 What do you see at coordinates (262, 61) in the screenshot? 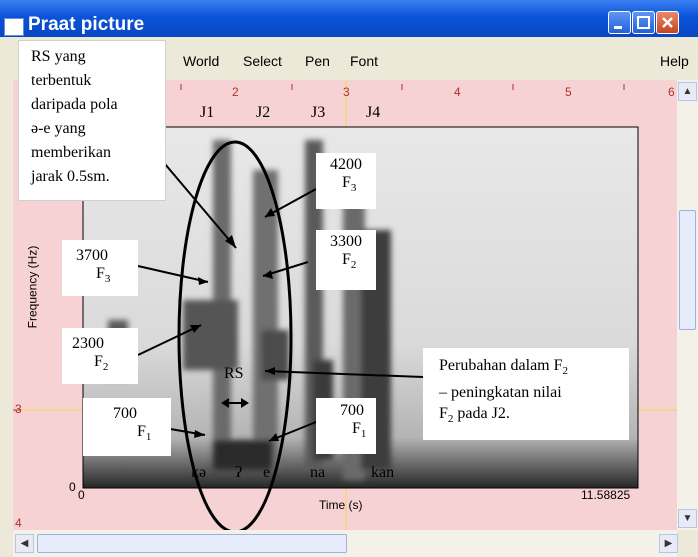
I see `menu-select: Select` at bounding box center [262, 61].